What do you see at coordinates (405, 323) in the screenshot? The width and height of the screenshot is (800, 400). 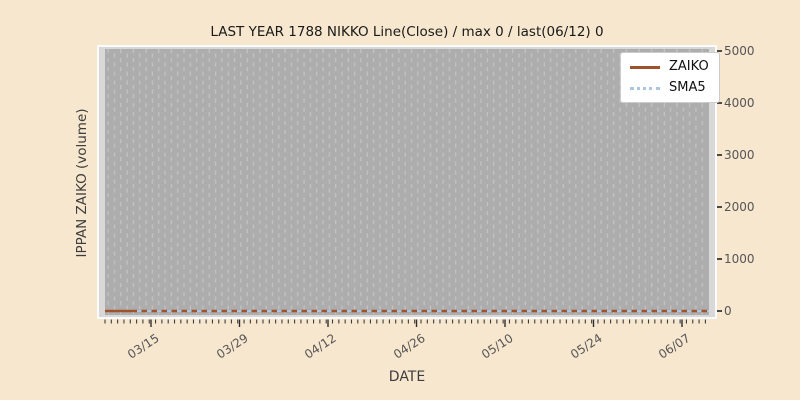 I see `x-axis-ticks` at bounding box center [405, 323].